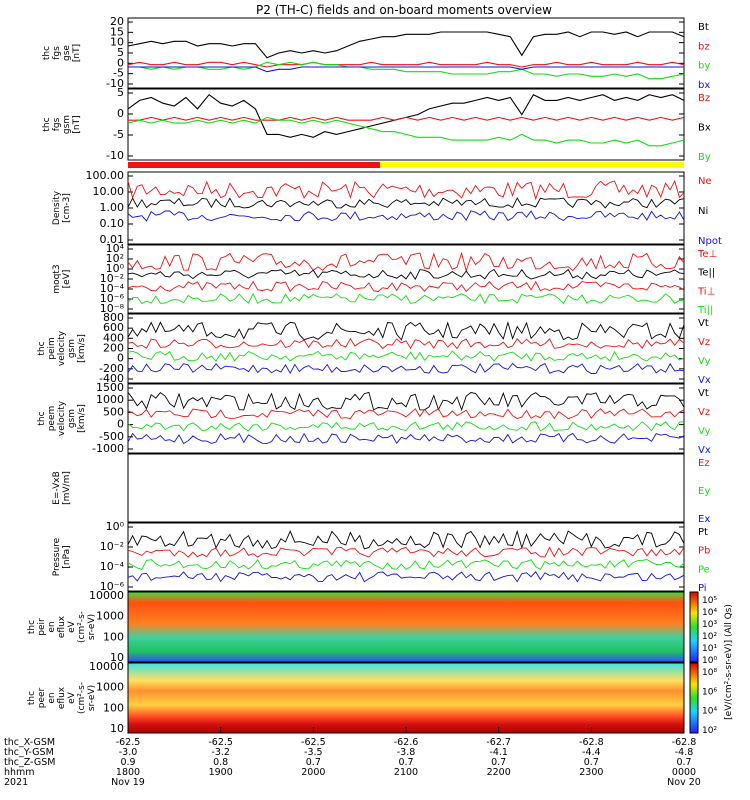 Image resolution: width=750 pixels, height=800 pixels. Describe the element at coordinates (694, 627) in the screenshot. I see `colorbar-upper` at that location.